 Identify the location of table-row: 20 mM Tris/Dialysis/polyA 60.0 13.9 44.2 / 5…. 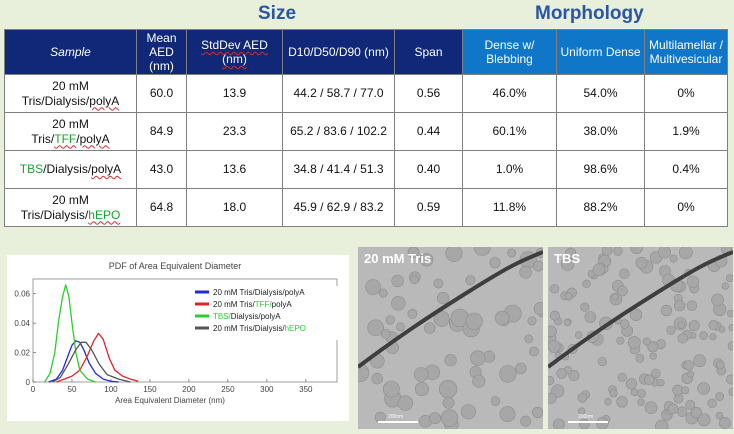
(366, 93).